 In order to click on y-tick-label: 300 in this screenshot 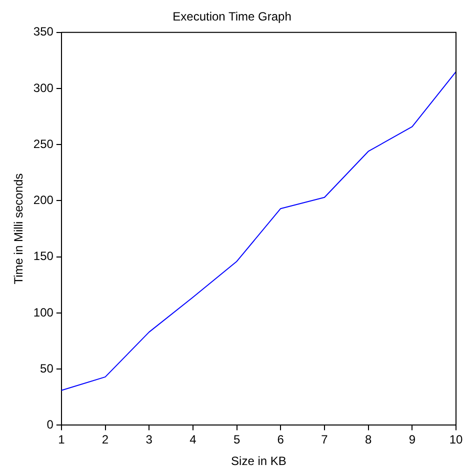, I will do `click(43, 87)`.